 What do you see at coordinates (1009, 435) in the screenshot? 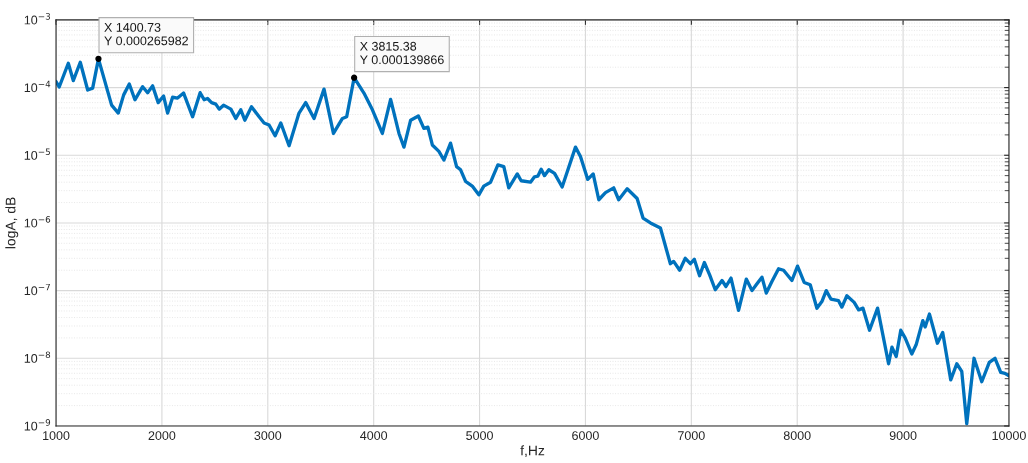
I see `x-tick-label: 10000` at bounding box center [1009, 435].